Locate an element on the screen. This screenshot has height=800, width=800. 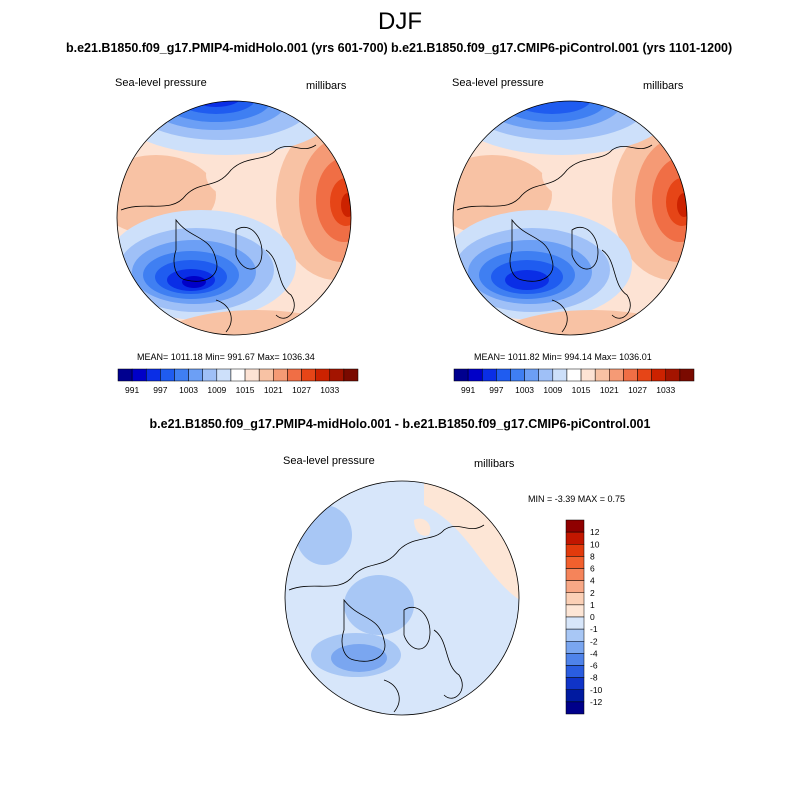
right-colorbar-label: 1033 is located at coordinates (665, 390).